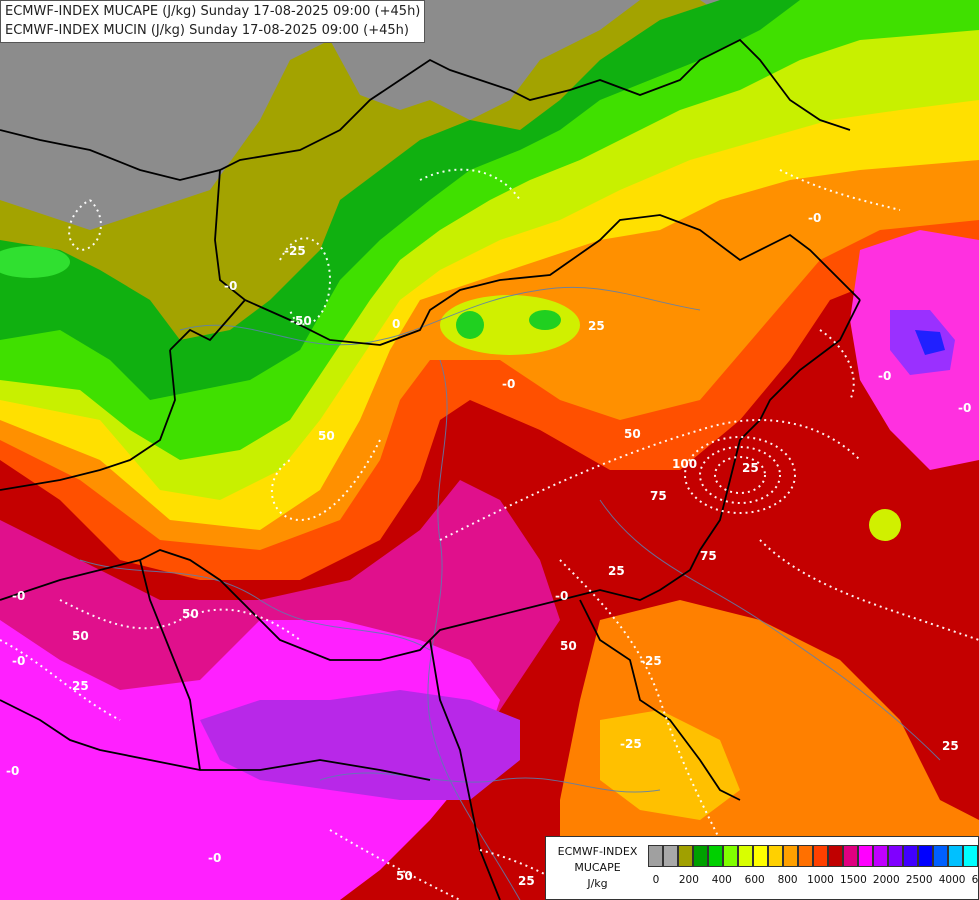 This screenshot has height=900, width=979. What do you see at coordinates (787, 880) in the screenshot?
I see `legend-tick-label: 800` at bounding box center [787, 880].